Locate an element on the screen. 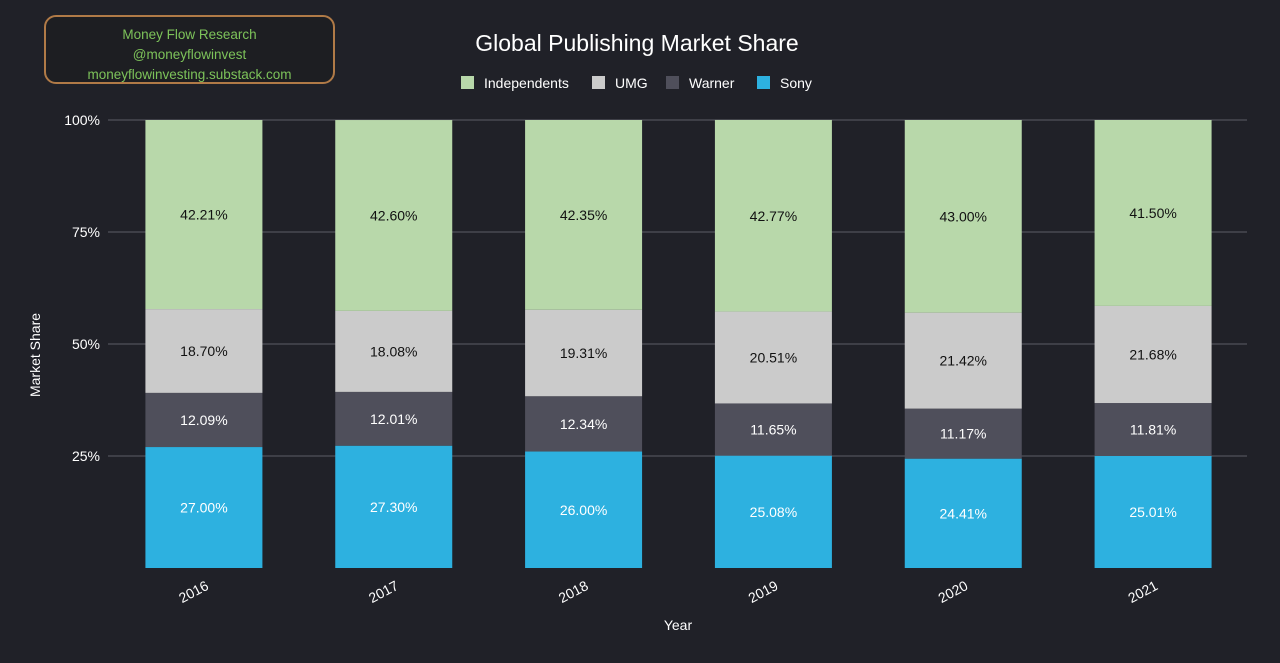  bar-segment-warner-2016 is located at coordinates (204, 420).